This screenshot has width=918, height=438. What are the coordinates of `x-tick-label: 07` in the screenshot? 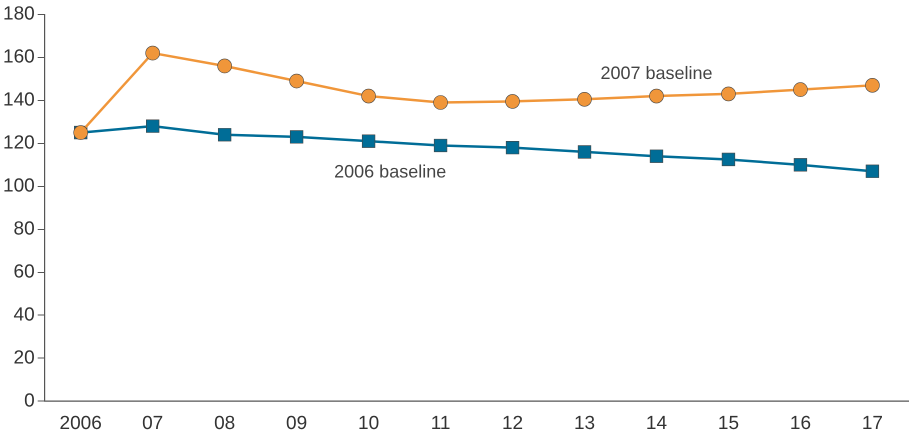 It's located at (153, 423).